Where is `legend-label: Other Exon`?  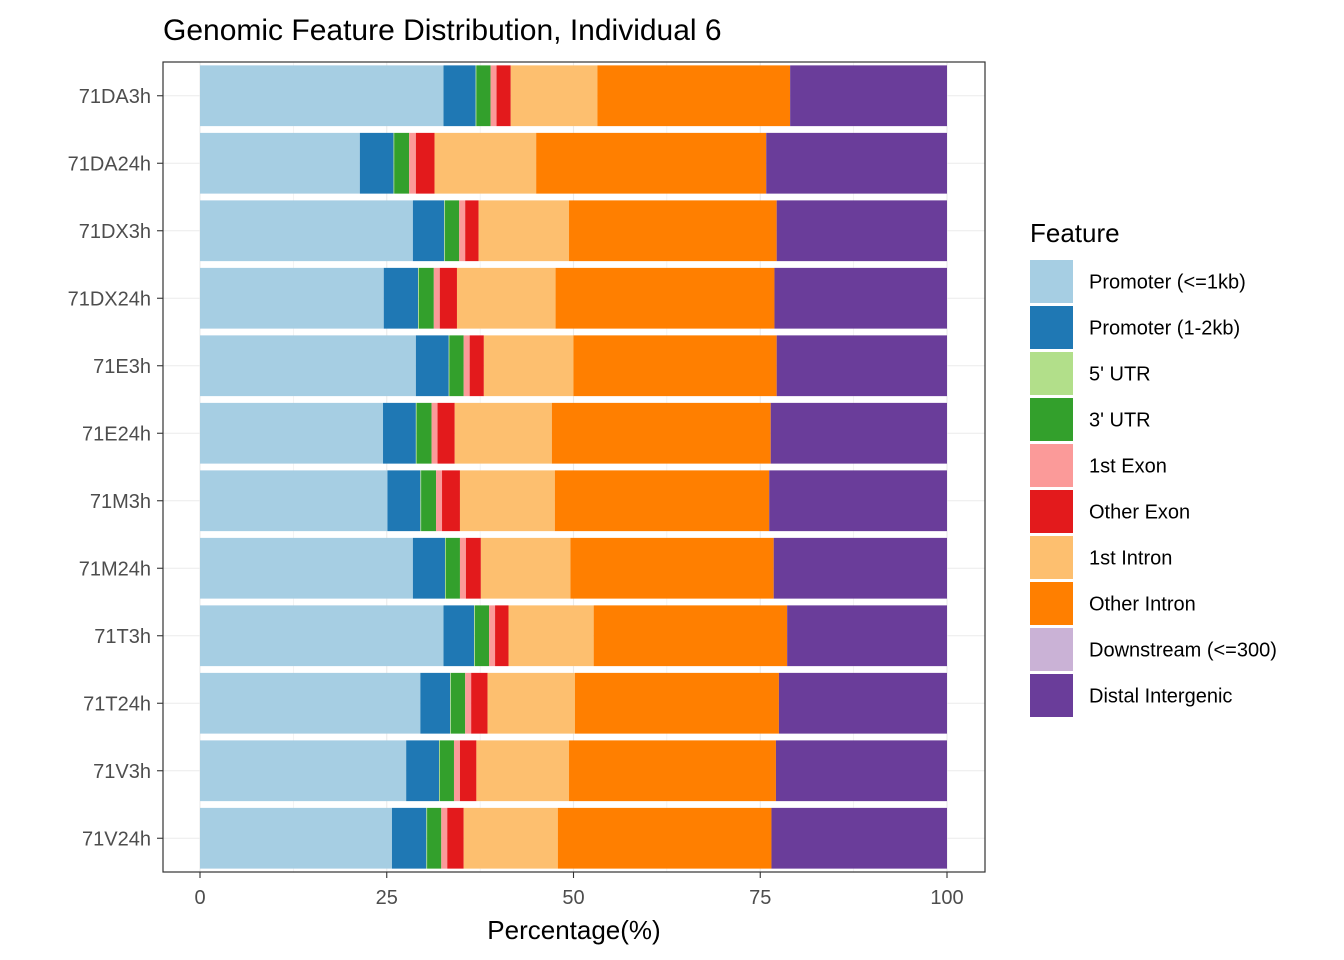 legend-label: Other Exon is located at coordinates (1139, 513).